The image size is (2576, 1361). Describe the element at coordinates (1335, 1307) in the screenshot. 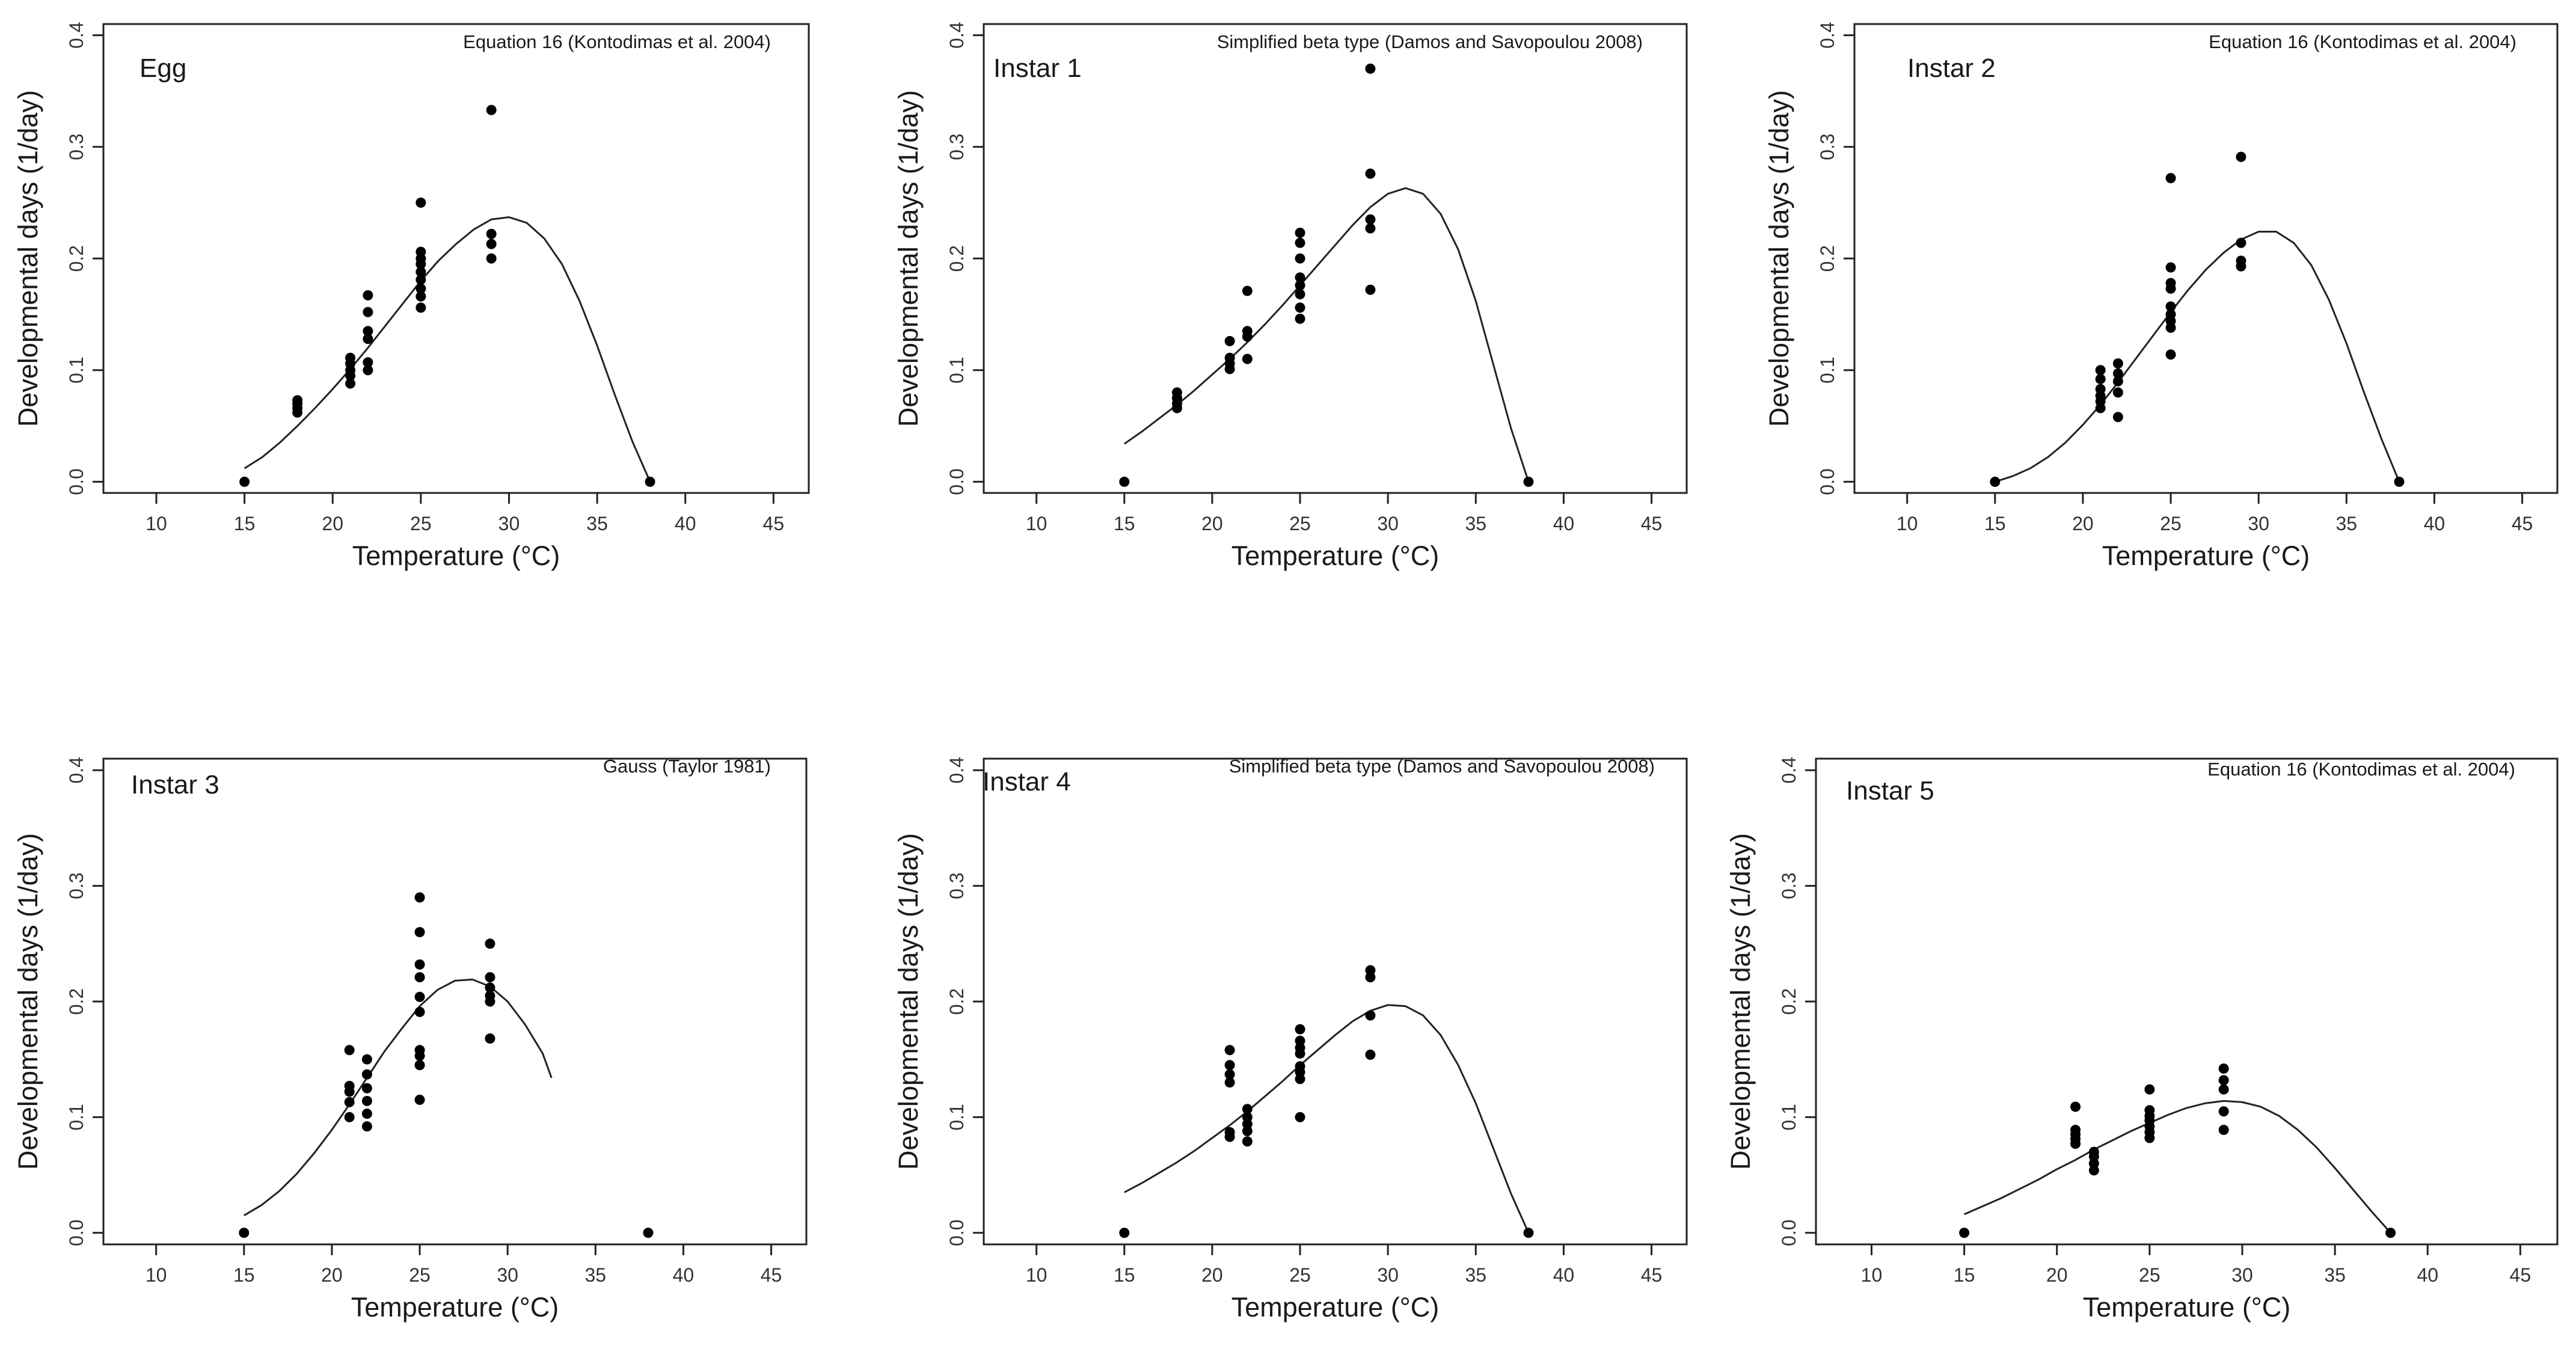

I see `x-axis-title: Temperature (°C)` at that location.